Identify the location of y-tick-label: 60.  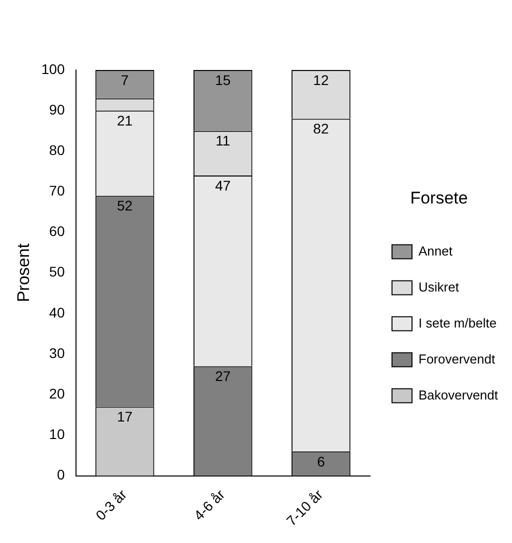
(57, 231).